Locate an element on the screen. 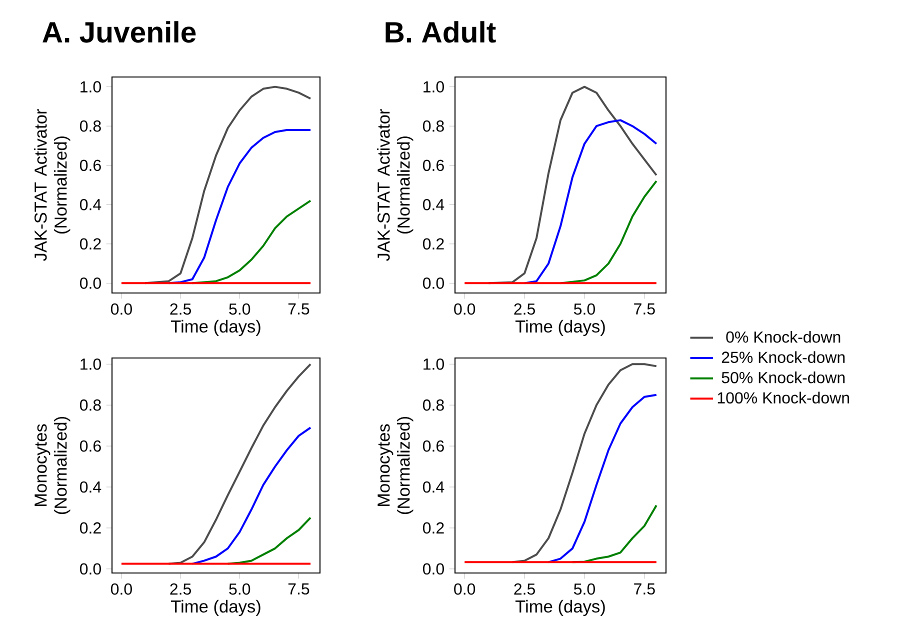  legend-label: 25% Knock-down is located at coordinates (783, 357).